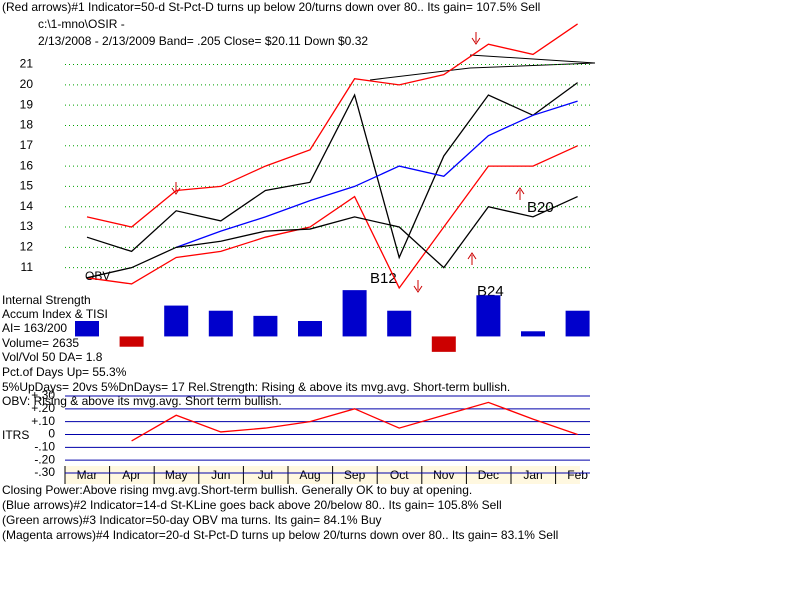 The width and height of the screenshot is (800, 600). What do you see at coordinates (64, 372) in the screenshot?
I see `panel-text: Pct.of Days Up= 55.3%` at bounding box center [64, 372].